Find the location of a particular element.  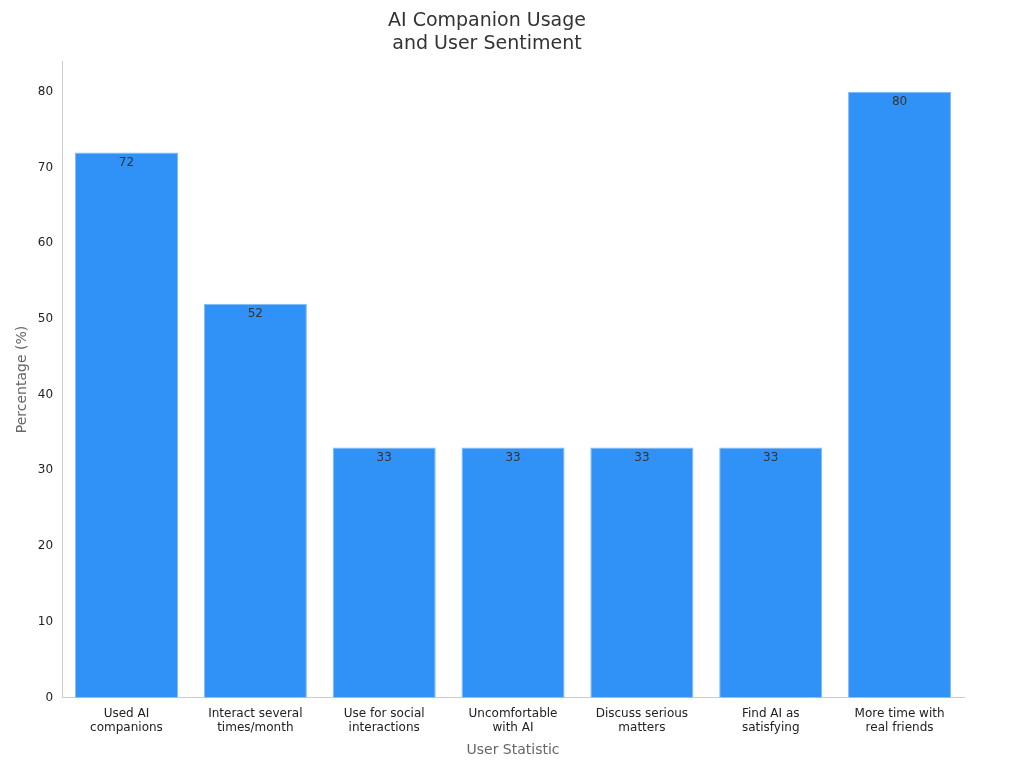

data-label: 72 is located at coordinates (126, 161).